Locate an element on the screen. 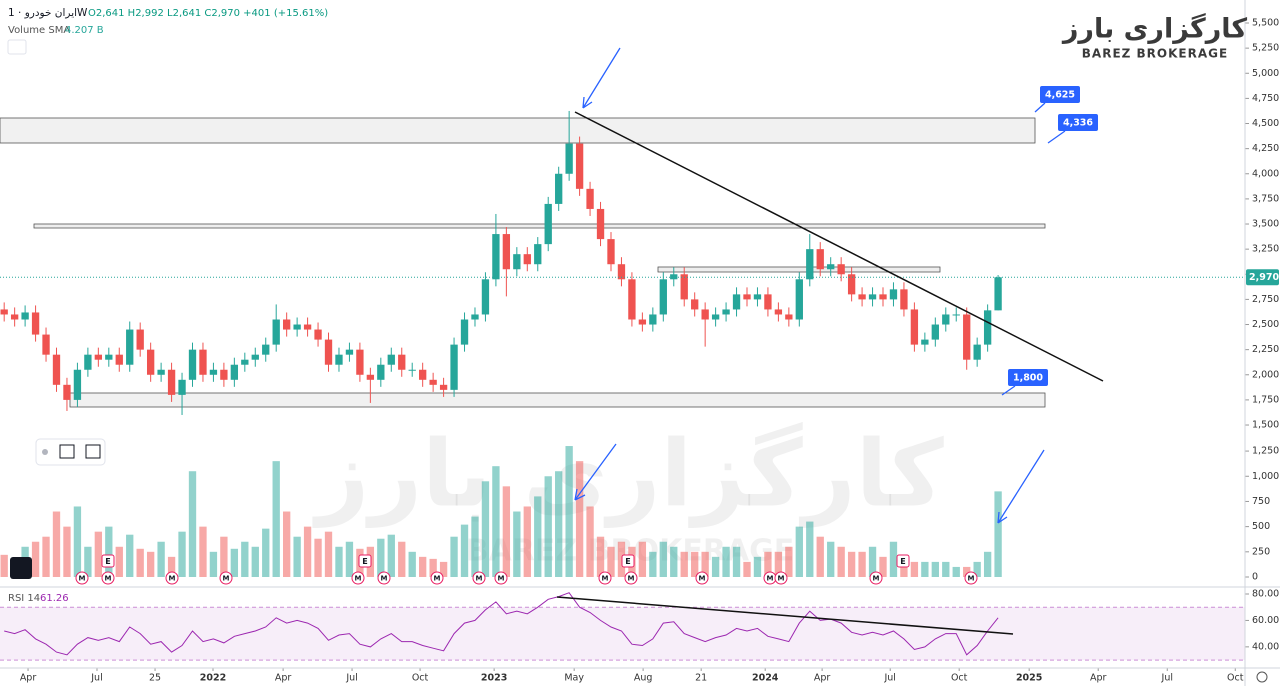 The width and height of the screenshot is (1280, 690). settings-button is located at coordinates (1262, 677).